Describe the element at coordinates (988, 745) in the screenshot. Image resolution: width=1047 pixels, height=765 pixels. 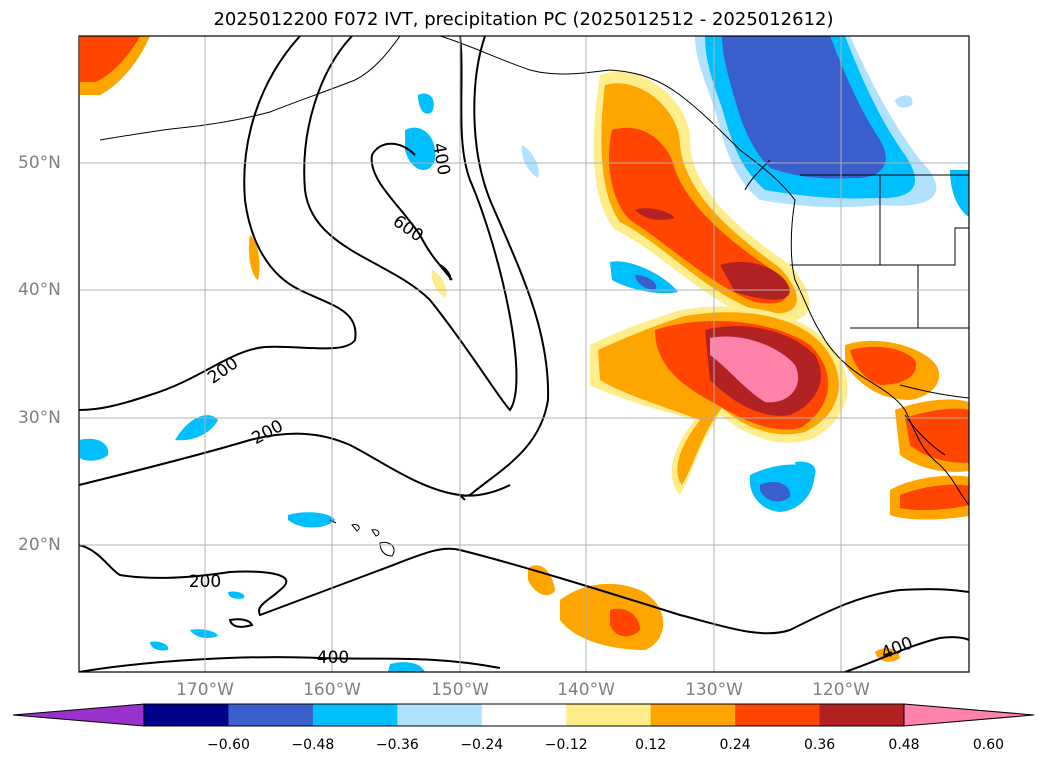
I see `colorbar-tick-label: 0.60` at that location.